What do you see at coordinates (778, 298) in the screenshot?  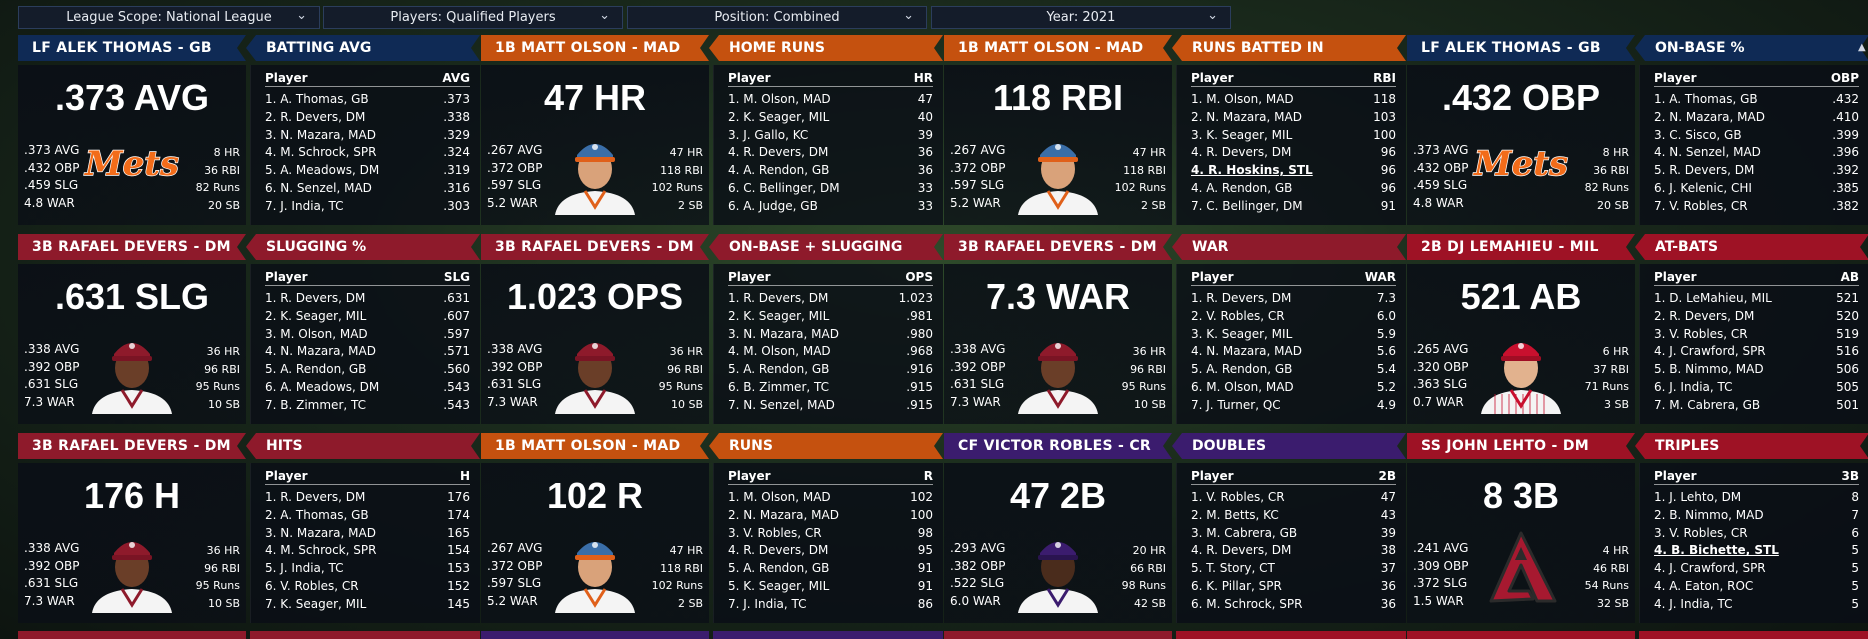 I see `leader-player-name: 1. R. Devers, DM` at bounding box center [778, 298].